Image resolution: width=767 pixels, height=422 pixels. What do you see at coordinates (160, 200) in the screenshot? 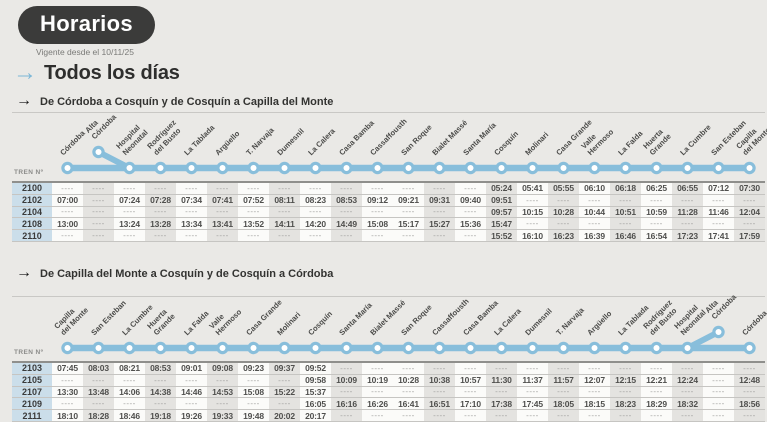
I see `time-cell: 07:28` at bounding box center [160, 200].